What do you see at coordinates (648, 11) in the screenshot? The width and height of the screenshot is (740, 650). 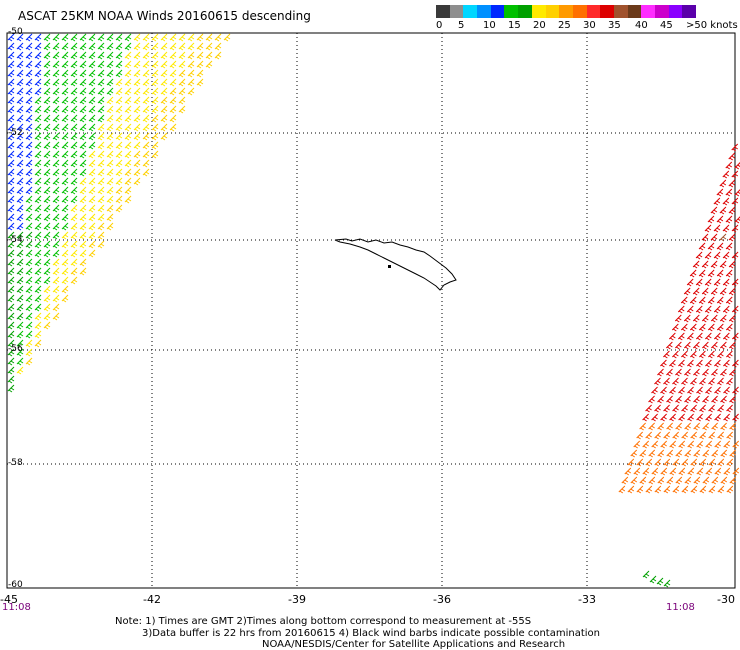 I see `legend-swatch` at bounding box center [648, 11].